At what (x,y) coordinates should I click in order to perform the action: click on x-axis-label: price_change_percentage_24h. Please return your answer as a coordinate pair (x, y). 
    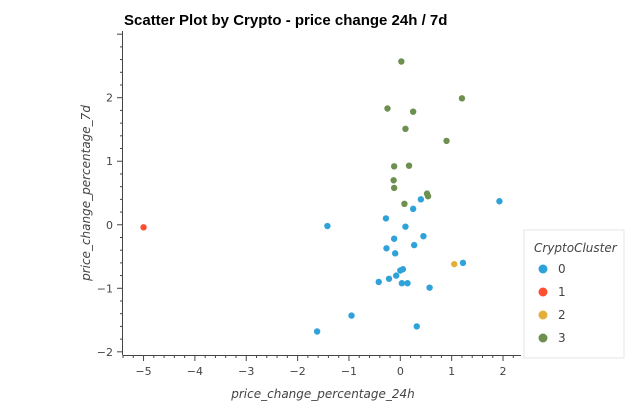
    Looking at the image, I should click on (322, 394).